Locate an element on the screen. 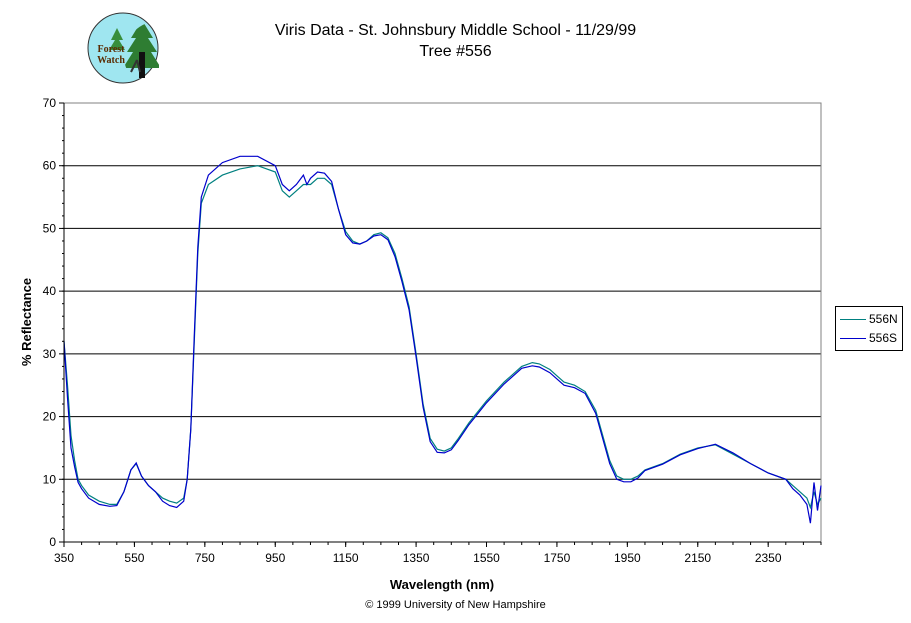 The image size is (911, 623). x-tick-label: 750 is located at coordinates (205, 558).